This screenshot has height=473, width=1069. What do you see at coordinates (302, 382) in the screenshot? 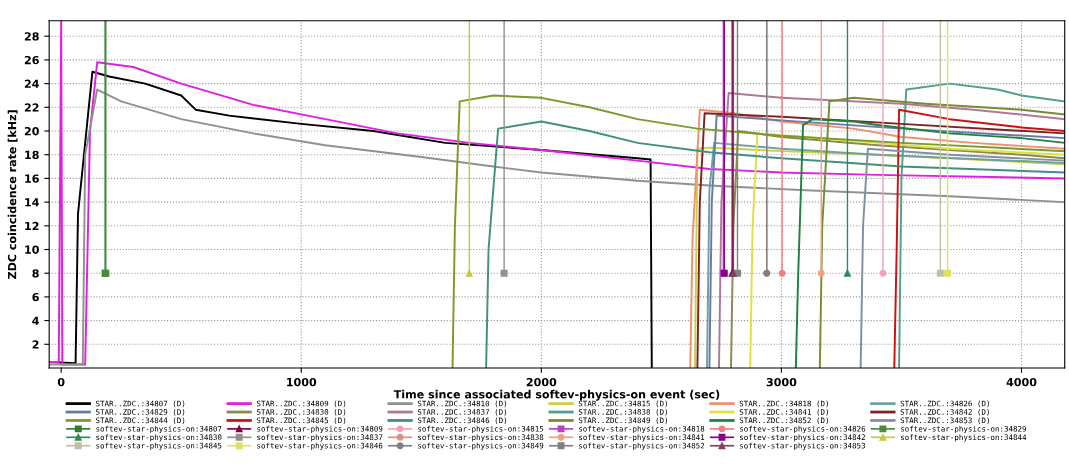
I see `x-tick-label: 1000` at bounding box center [302, 382].